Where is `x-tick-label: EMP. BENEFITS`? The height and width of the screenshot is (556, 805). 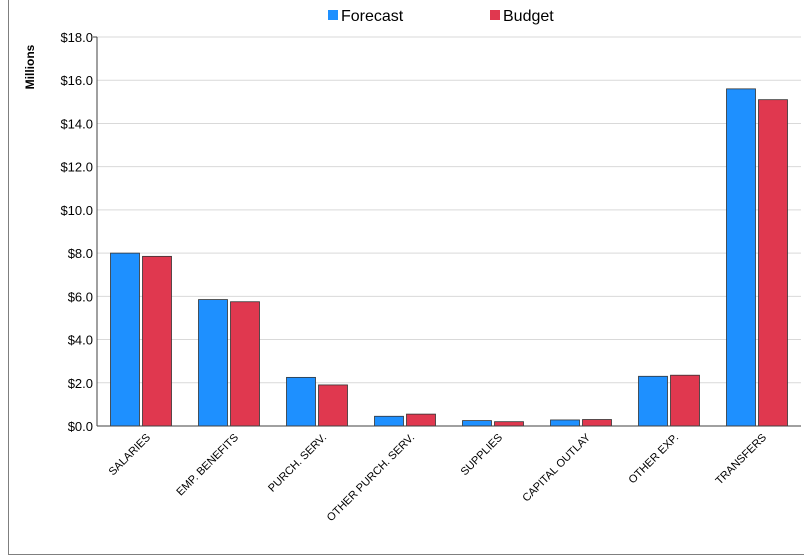
x-tick-label: EMP. BENEFITS is located at coordinates (207, 465).